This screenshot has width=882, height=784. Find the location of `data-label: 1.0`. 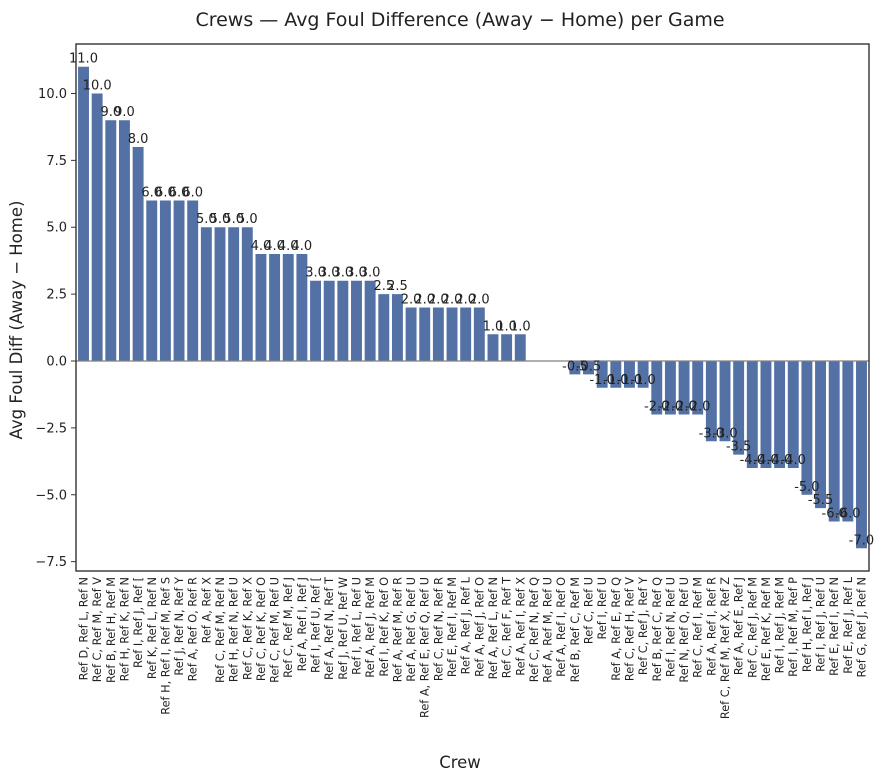

data-label: 1.0 is located at coordinates (520, 326).